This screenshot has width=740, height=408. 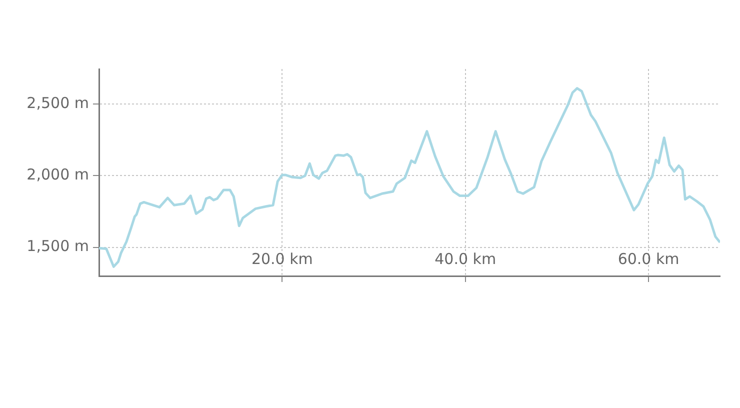 I want to click on y-tick-label: 2,000 m, so click(x=57, y=175).